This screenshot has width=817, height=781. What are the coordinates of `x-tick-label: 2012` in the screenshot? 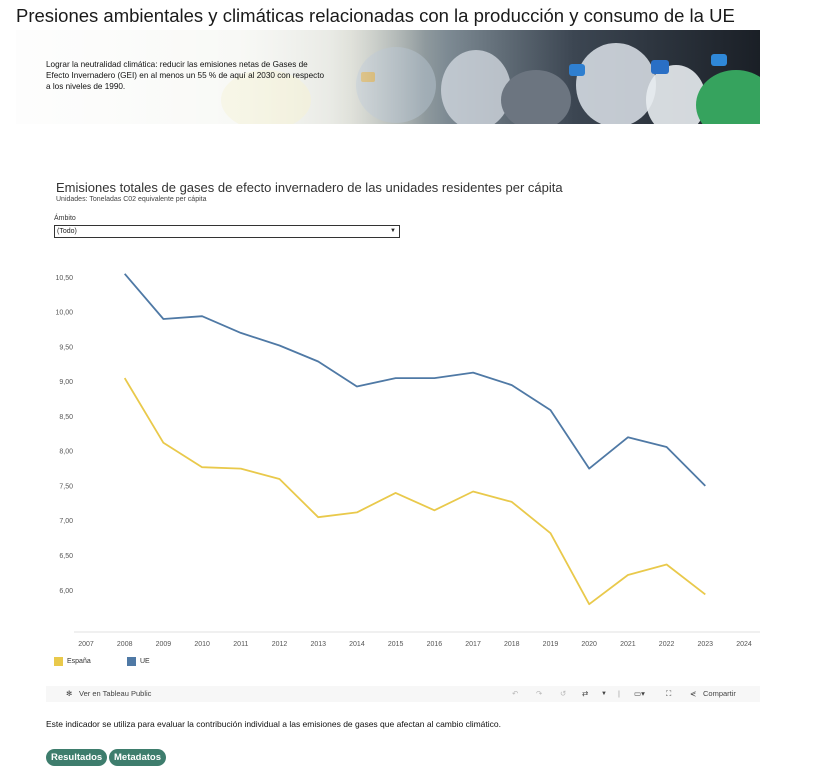 It's located at (280, 644).